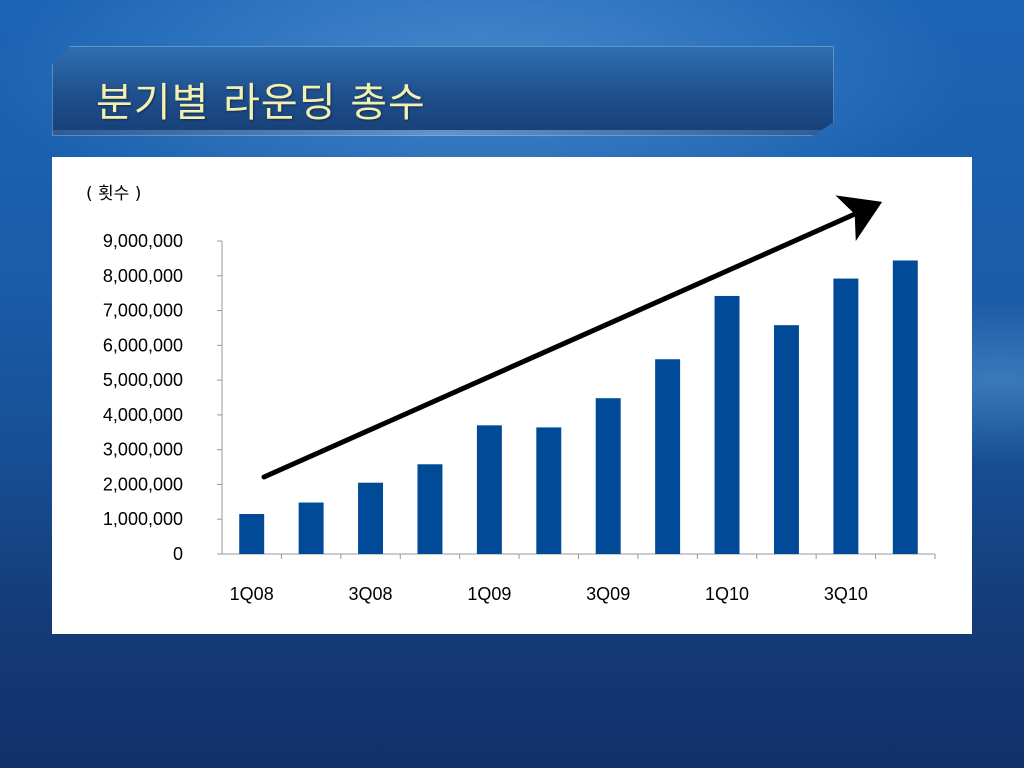 Image resolution: width=1024 pixels, height=768 pixels. What do you see at coordinates (143, 311) in the screenshot?
I see `y-tick-label: 7,000,000` at bounding box center [143, 311].